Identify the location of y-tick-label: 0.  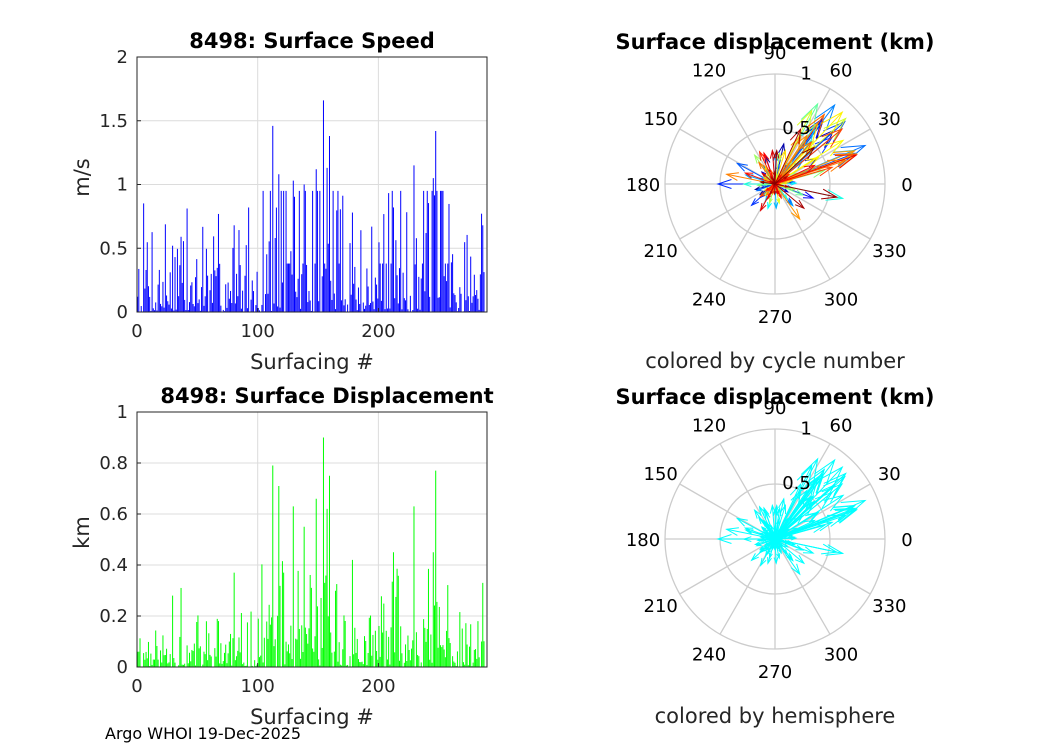
(122, 667).